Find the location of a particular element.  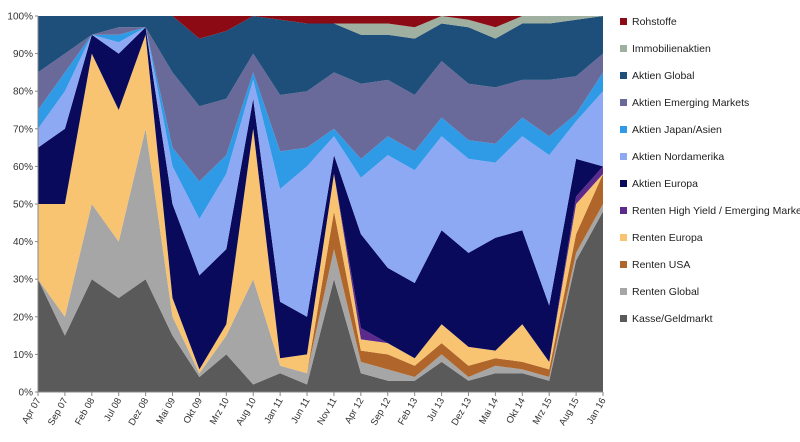

y-tick-label: 40% is located at coordinates (23, 242).